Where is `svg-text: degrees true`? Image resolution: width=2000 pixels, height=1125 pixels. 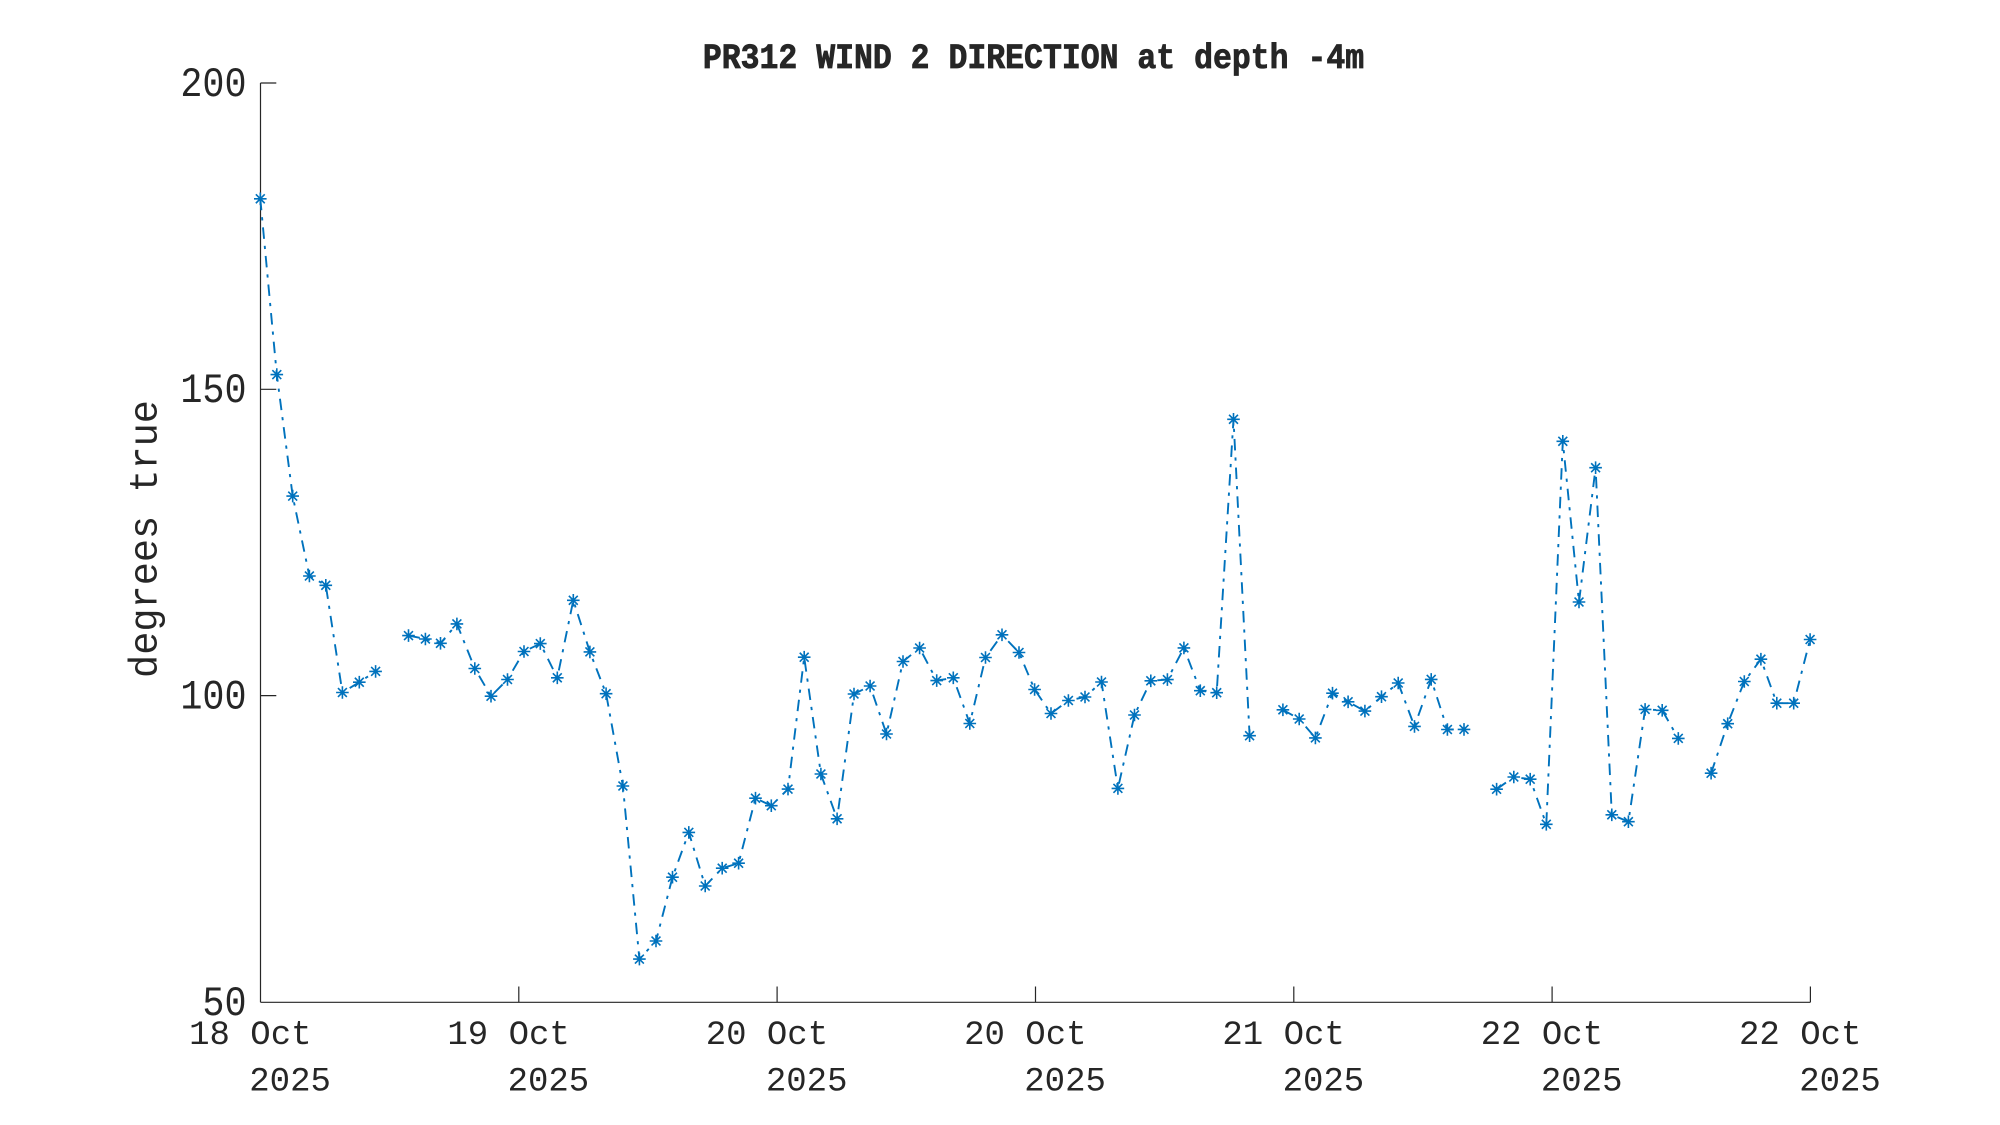 svg-text: degrees true is located at coordinates (146, 539).